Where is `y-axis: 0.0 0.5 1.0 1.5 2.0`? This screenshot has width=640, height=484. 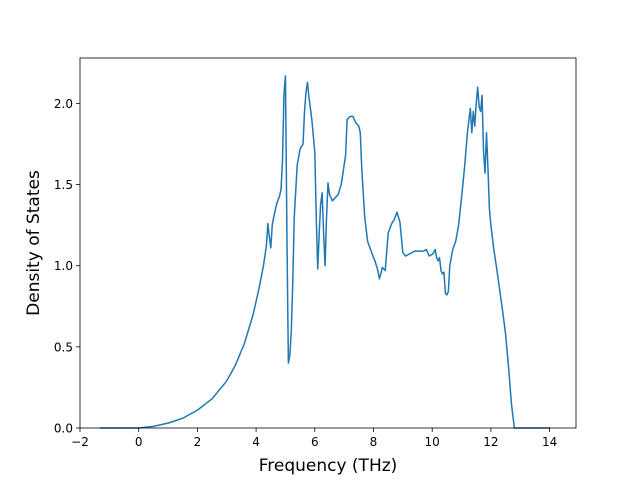
y-axis: 0.0 0.5 1.0 1.5 2.0 is located at coordinates (67, 266).